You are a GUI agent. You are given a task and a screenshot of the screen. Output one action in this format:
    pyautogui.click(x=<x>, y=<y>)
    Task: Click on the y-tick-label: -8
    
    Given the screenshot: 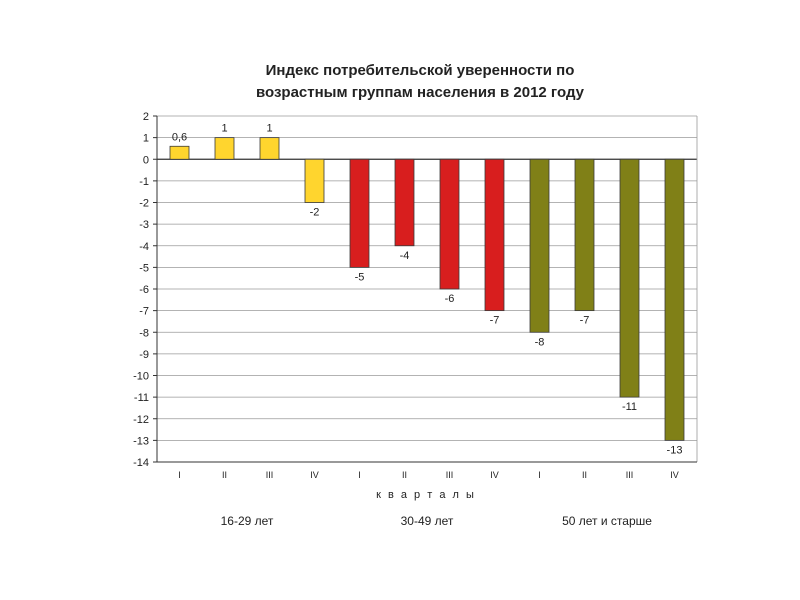 What is the action you would take?
    pyautogui.click(x=144, y=333)
    